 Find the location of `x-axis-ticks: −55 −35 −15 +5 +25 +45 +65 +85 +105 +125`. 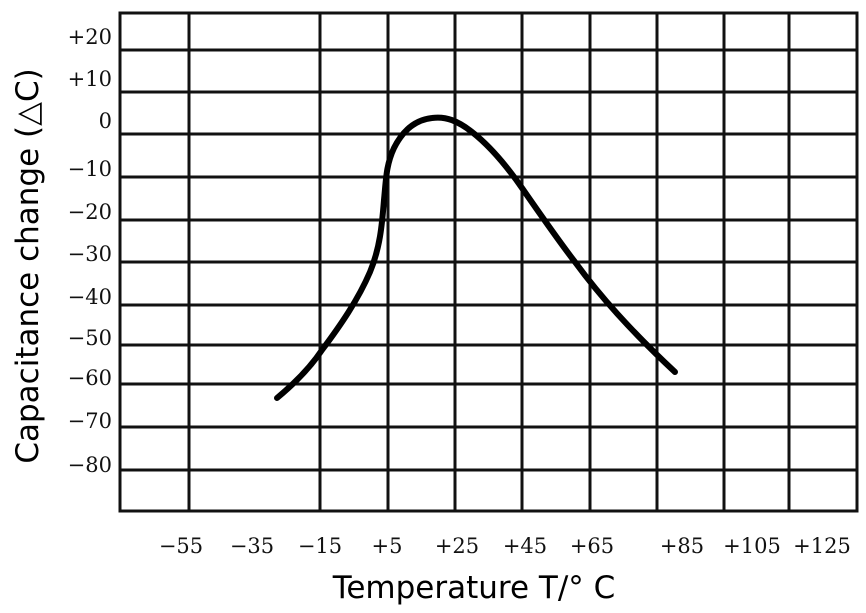

x-axis-ticks: −55 −35 −15 +5 +25 +45 +65 +85 +105 +125 is located at coordinates (505, 546).